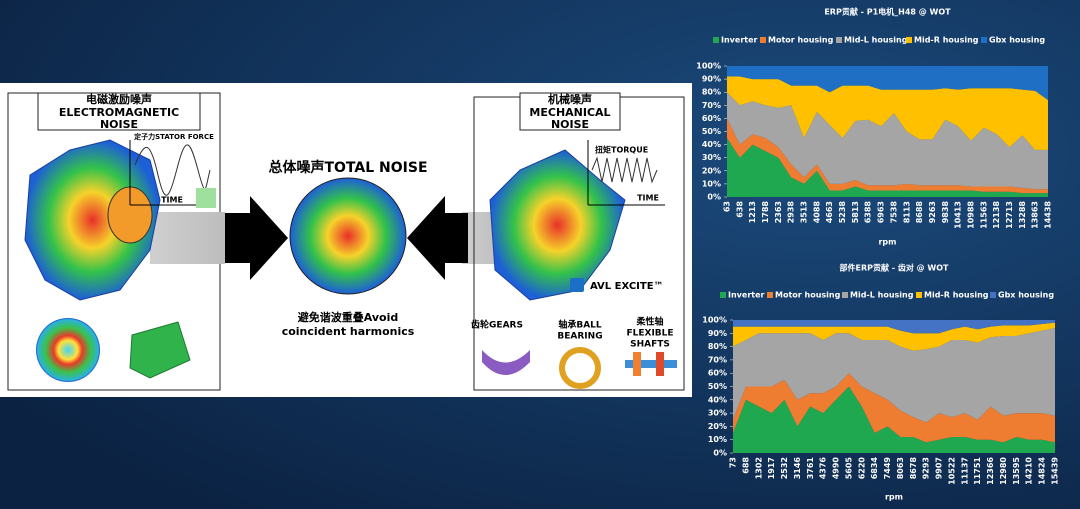  I want to click on x-tick-label: 4990, so click(836, 468).